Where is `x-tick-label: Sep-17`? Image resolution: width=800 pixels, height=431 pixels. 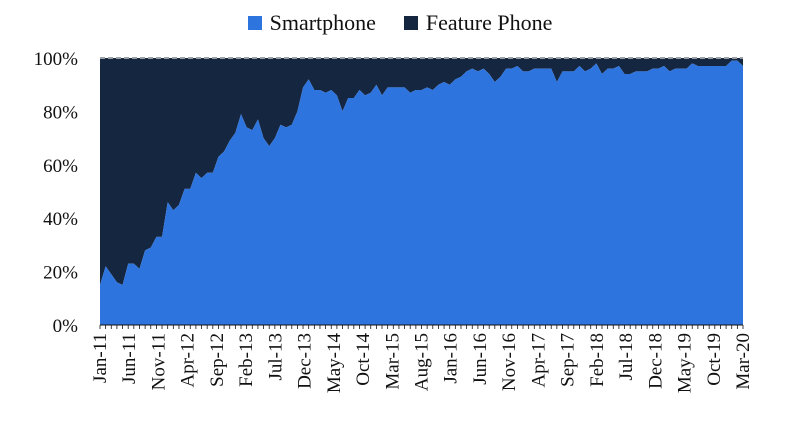 x-tick-label: Sep-17 is located at coordinates (568, 360).